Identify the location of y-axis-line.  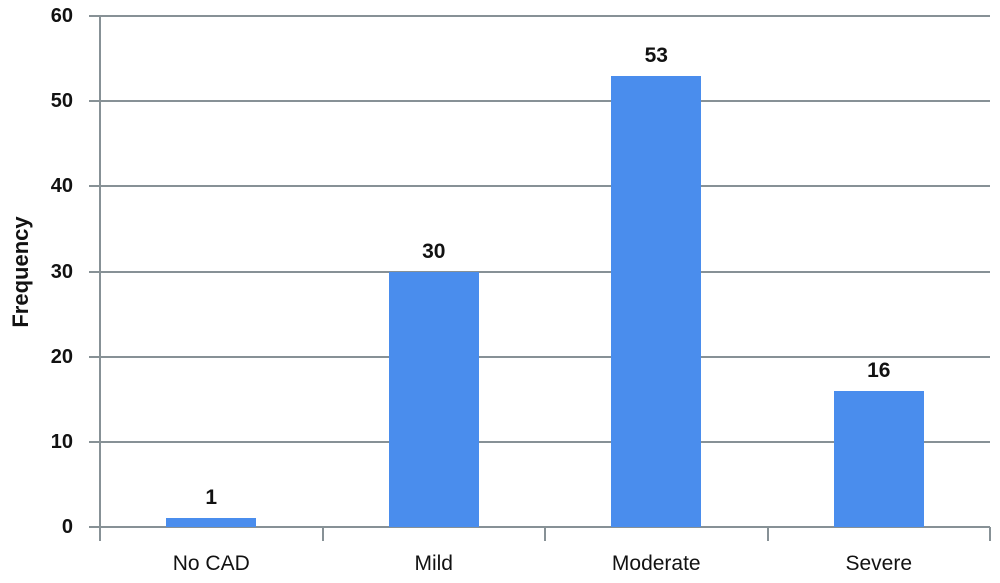
(100, 278).